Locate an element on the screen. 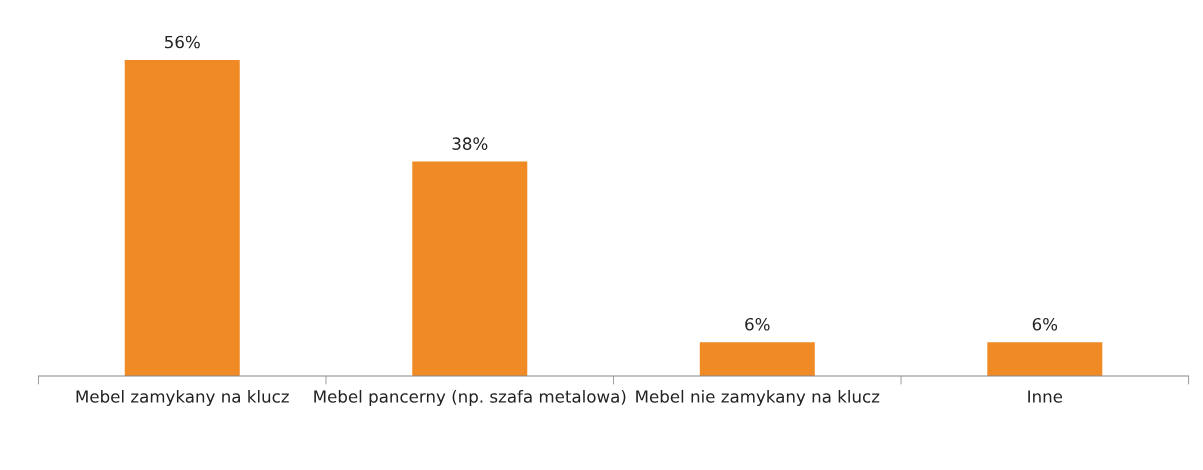 Image resolution: width=1203 pixels, height=470 pixels. data-label: 56% is located at coordinates (182, 42).